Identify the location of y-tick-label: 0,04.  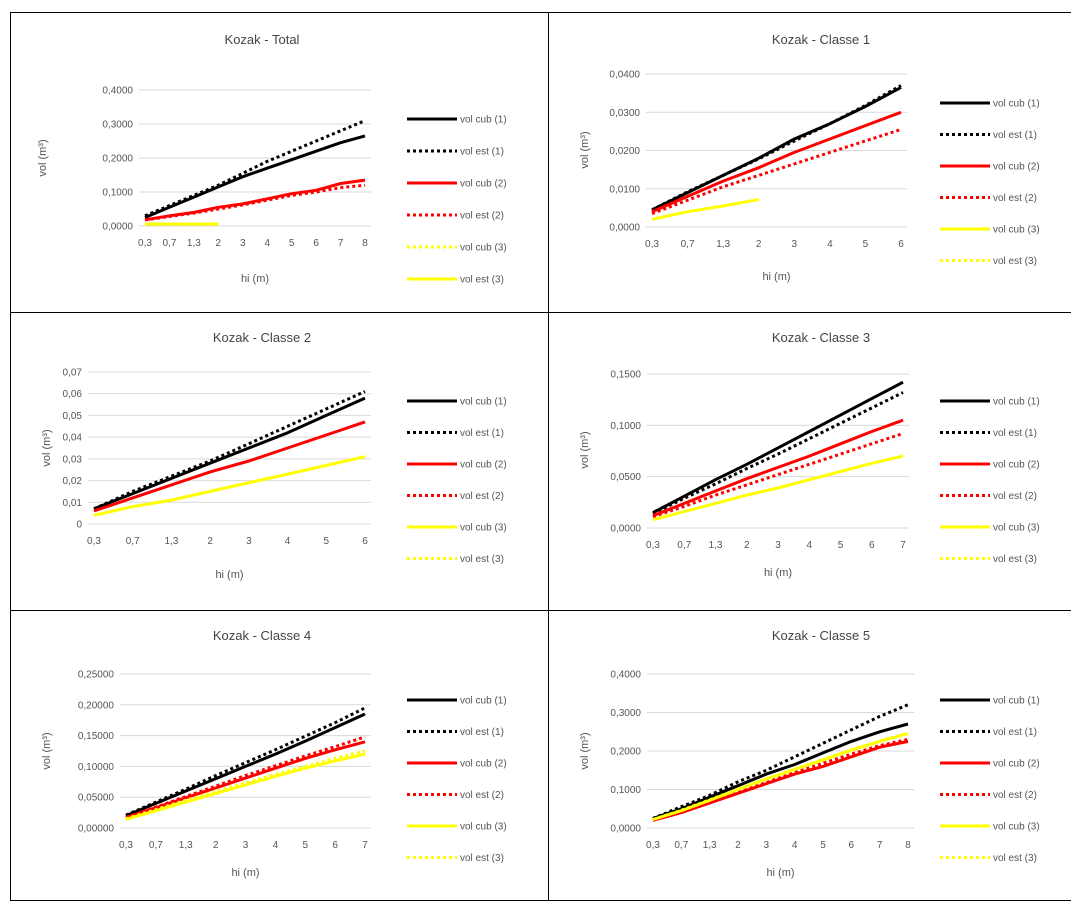
(73, 438).